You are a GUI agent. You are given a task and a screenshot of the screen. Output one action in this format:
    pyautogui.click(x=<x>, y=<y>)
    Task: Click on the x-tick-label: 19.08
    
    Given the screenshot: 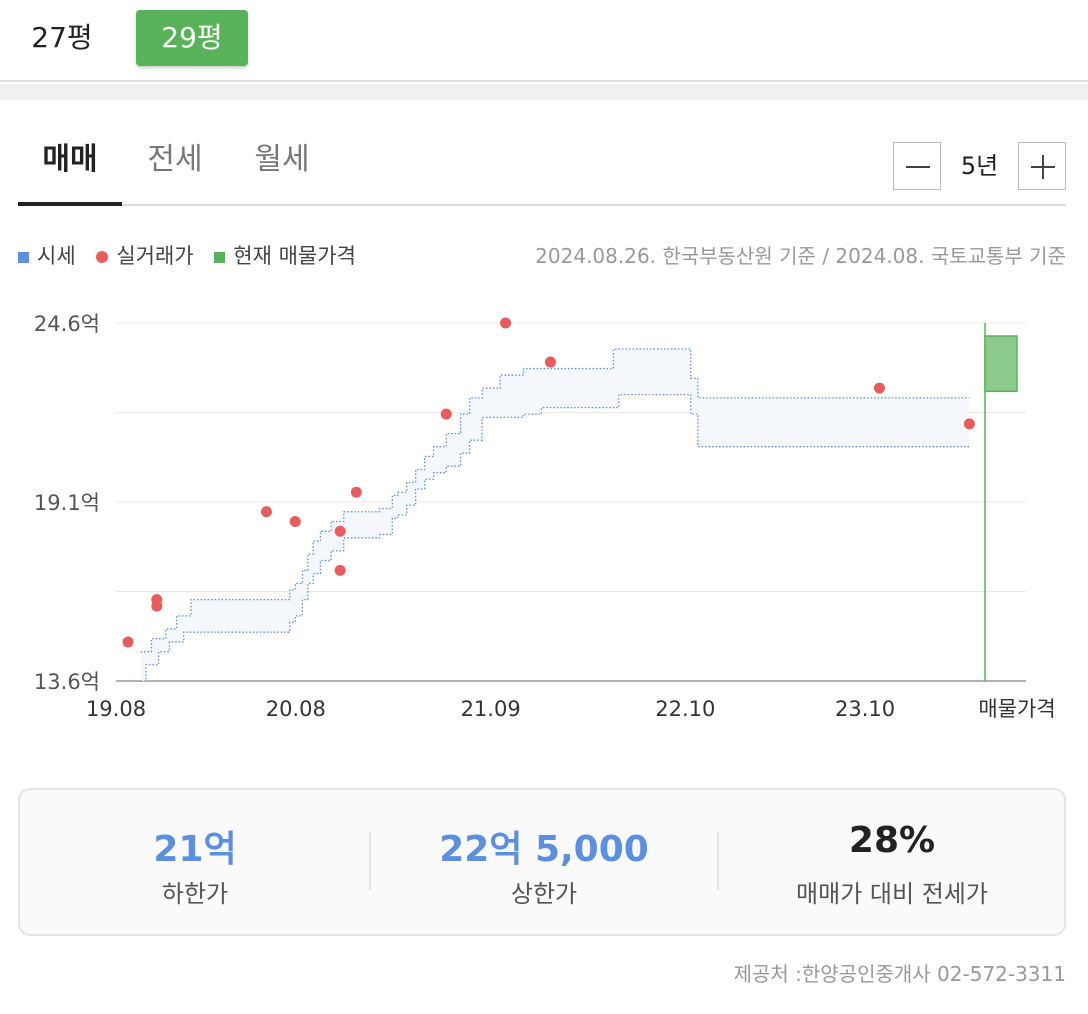 What is the action you would take?
    pyautogui.click(x=116, y=709)
    